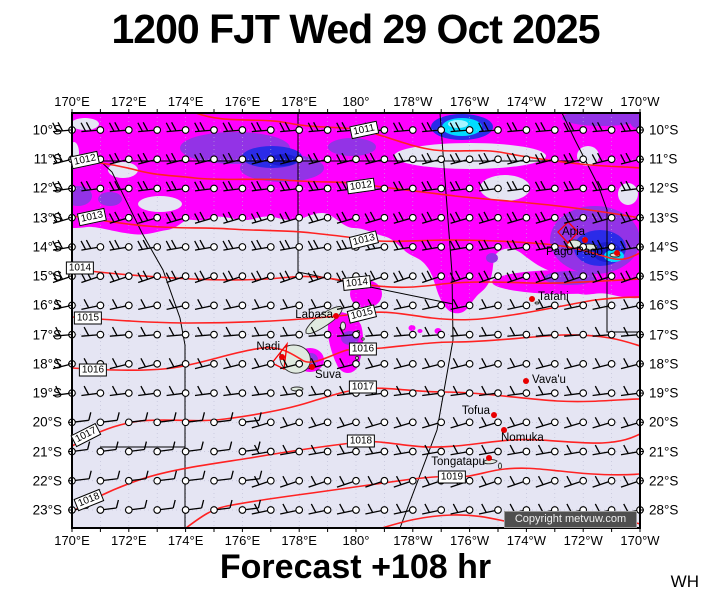  What do you see at coordinates (585, 240) in the screenshot?
I see `city-dot-apia` at bounding box center [585, 240].